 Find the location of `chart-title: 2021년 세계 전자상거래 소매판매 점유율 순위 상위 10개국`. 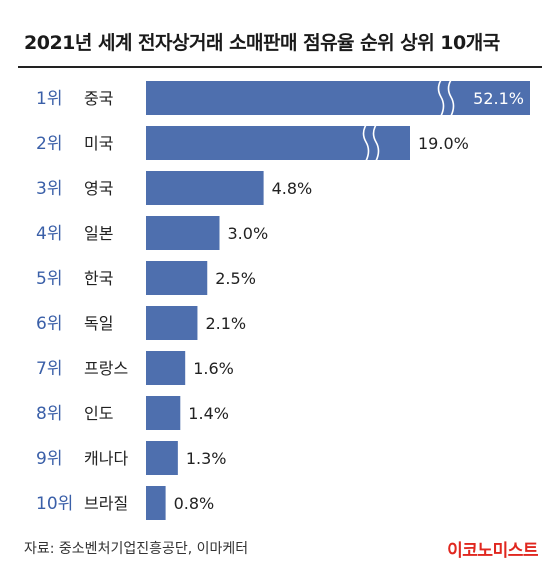

chart-title: 2021년 세계 전자상거래 소매판매 점유율 순위 상위 10개국 is located at coordinates (262, 43).